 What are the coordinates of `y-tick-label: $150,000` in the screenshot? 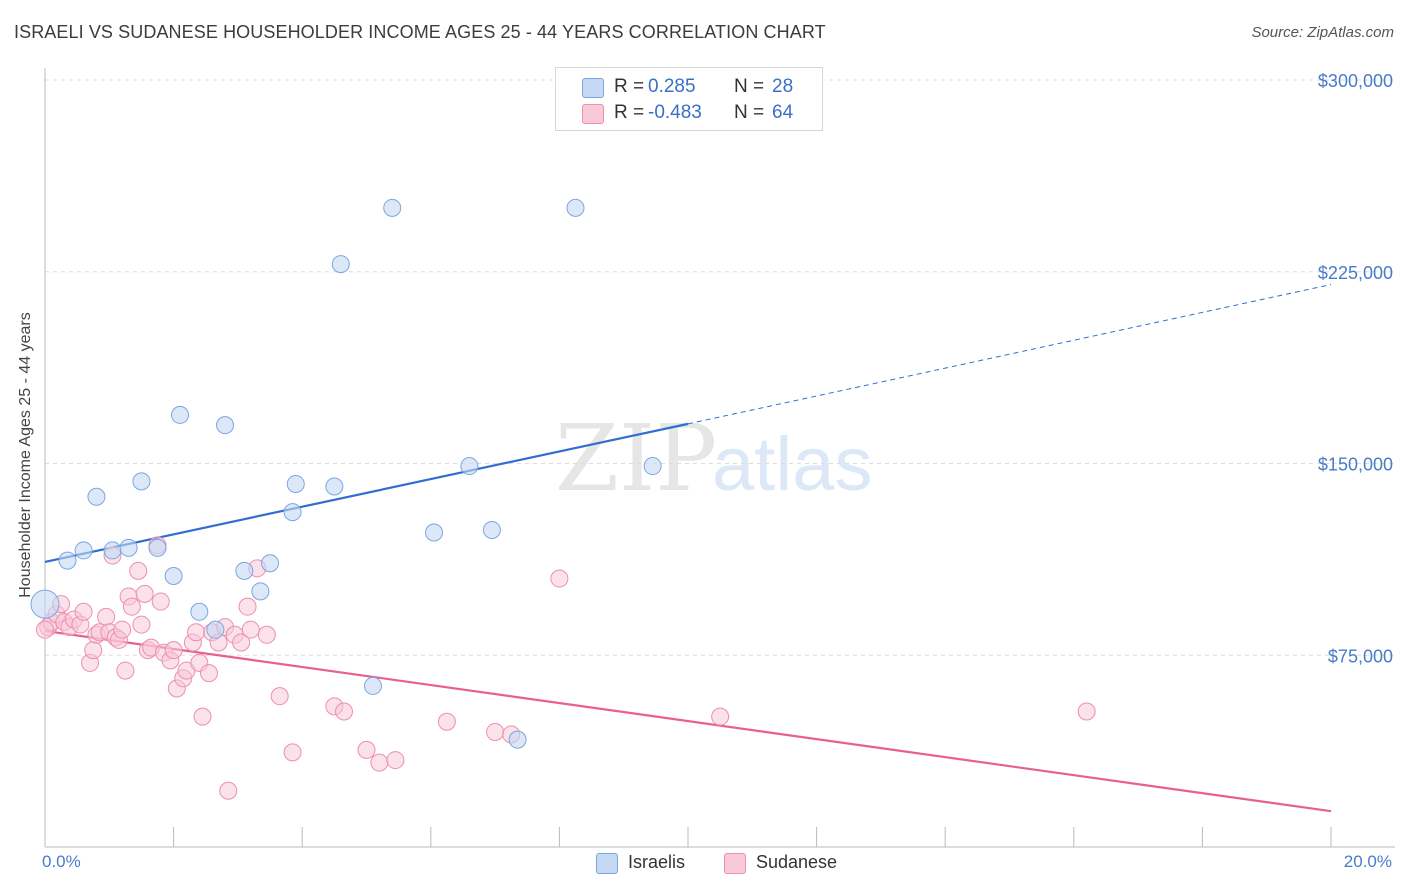 It's located at (1355, 465).